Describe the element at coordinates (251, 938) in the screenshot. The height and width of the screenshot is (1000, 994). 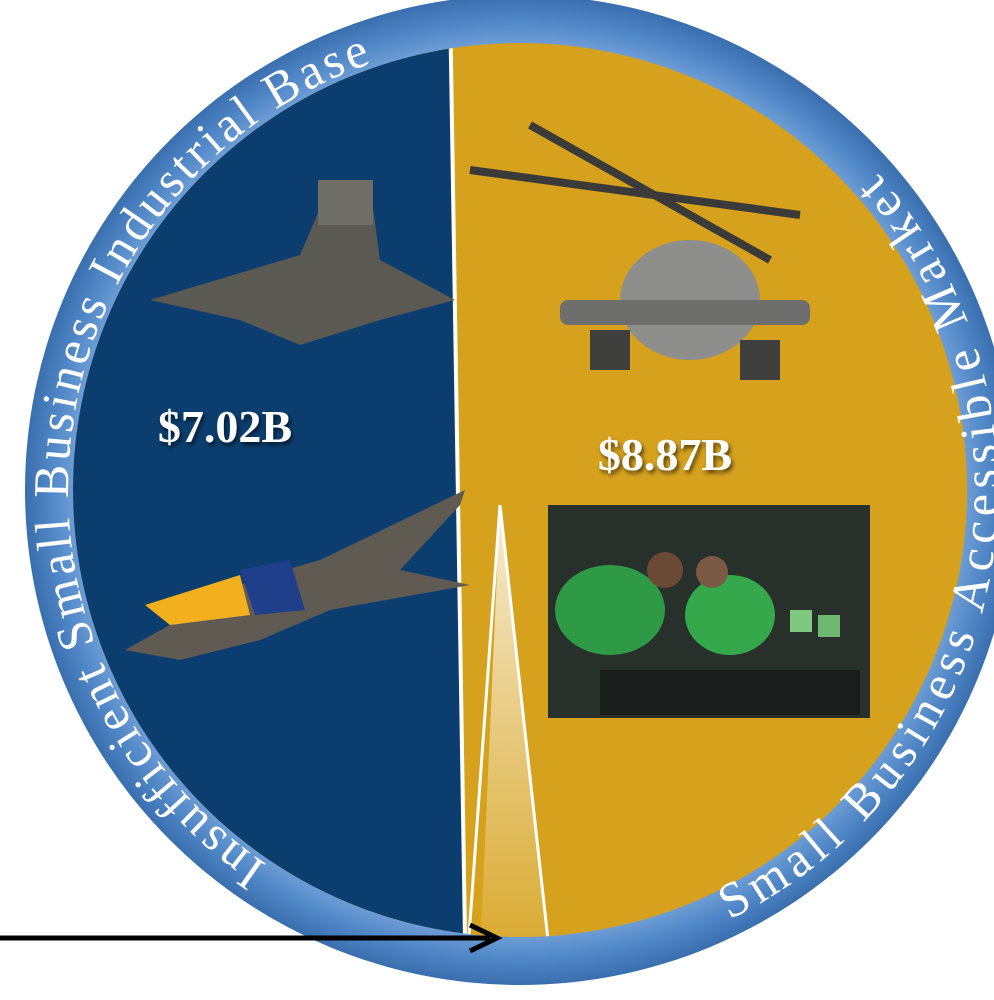
I see `arrow` at that location.